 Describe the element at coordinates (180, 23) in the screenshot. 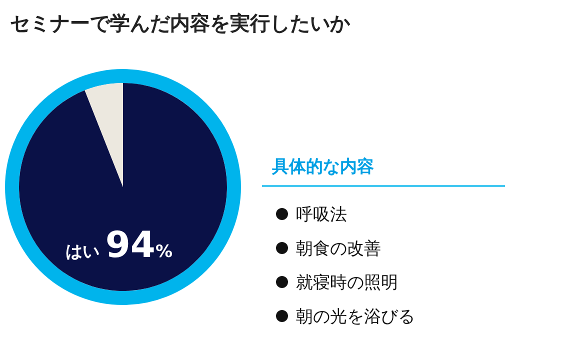

I see `chart-title: セミナーで学んだ内容を実行したいか` at that location.